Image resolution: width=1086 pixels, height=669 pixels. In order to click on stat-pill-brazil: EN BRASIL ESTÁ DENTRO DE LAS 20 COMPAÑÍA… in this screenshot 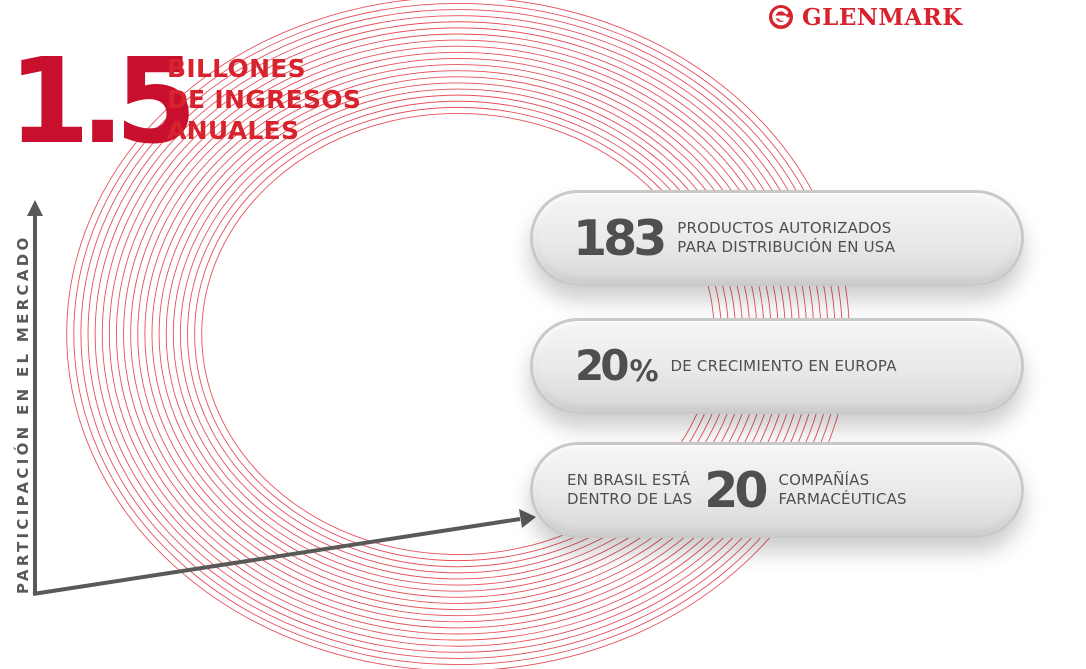, I will do `click(777, 490)`.